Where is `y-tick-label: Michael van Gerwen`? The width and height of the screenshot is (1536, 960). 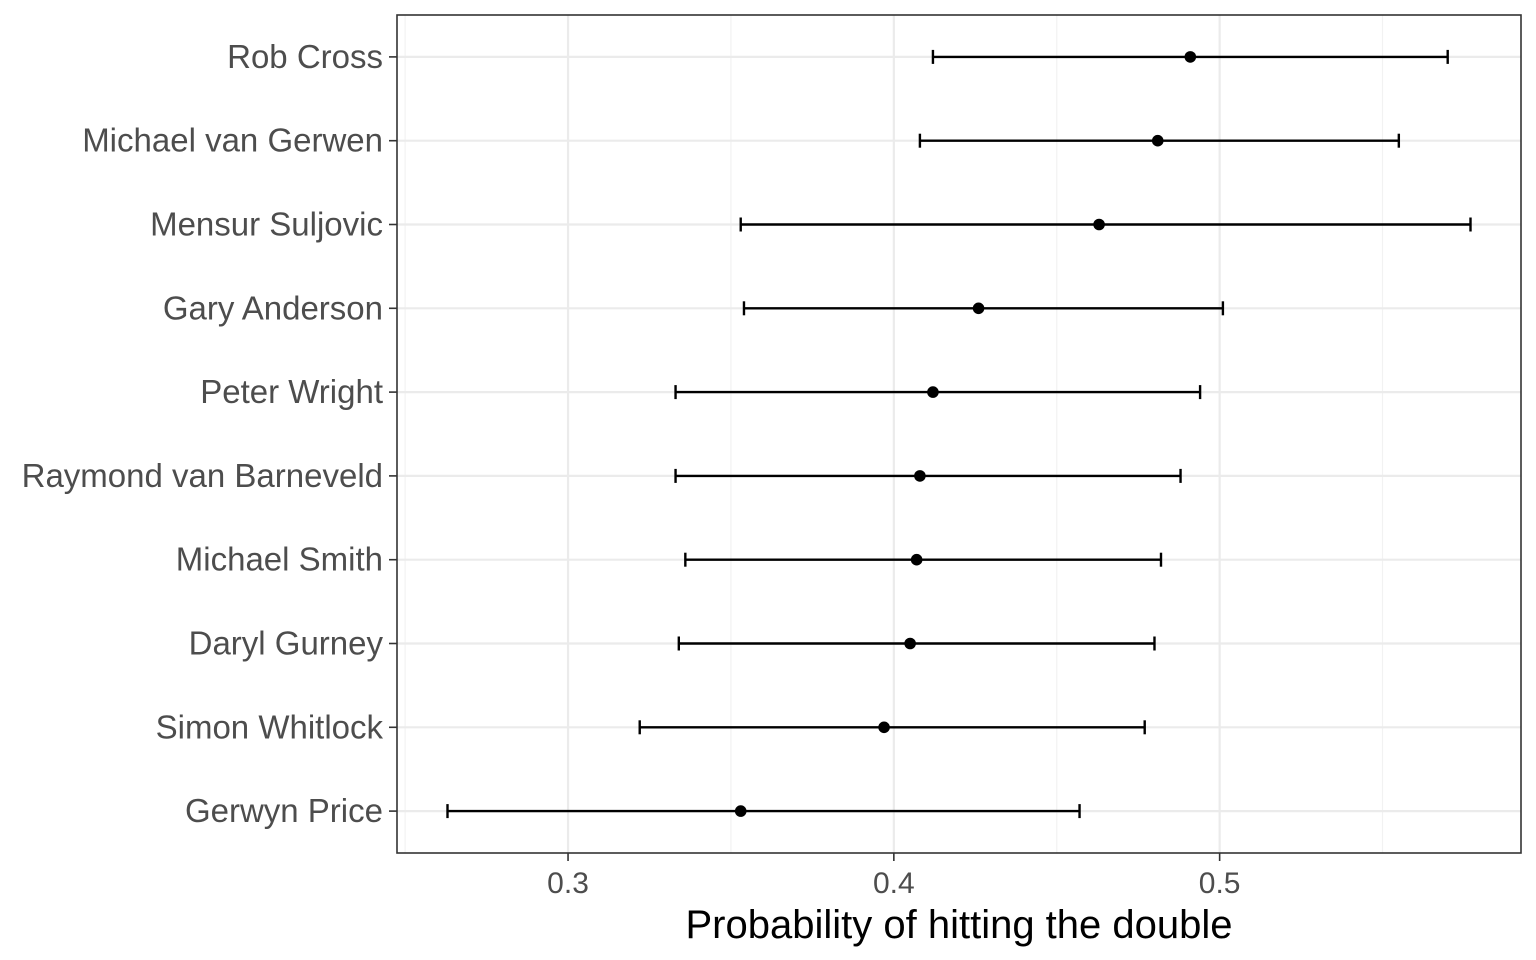 y-tick-label: Michael van Gerwen is located at coordinates (232, 140).